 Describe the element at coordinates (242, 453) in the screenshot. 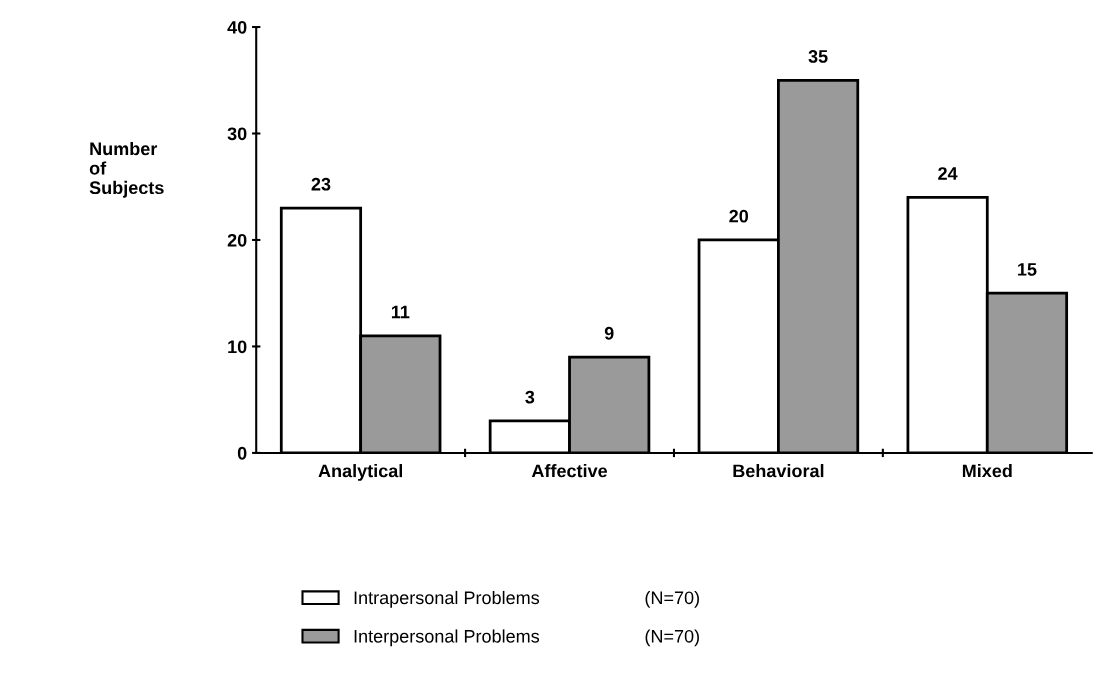

I see `y-tick-label: 0` at that location.